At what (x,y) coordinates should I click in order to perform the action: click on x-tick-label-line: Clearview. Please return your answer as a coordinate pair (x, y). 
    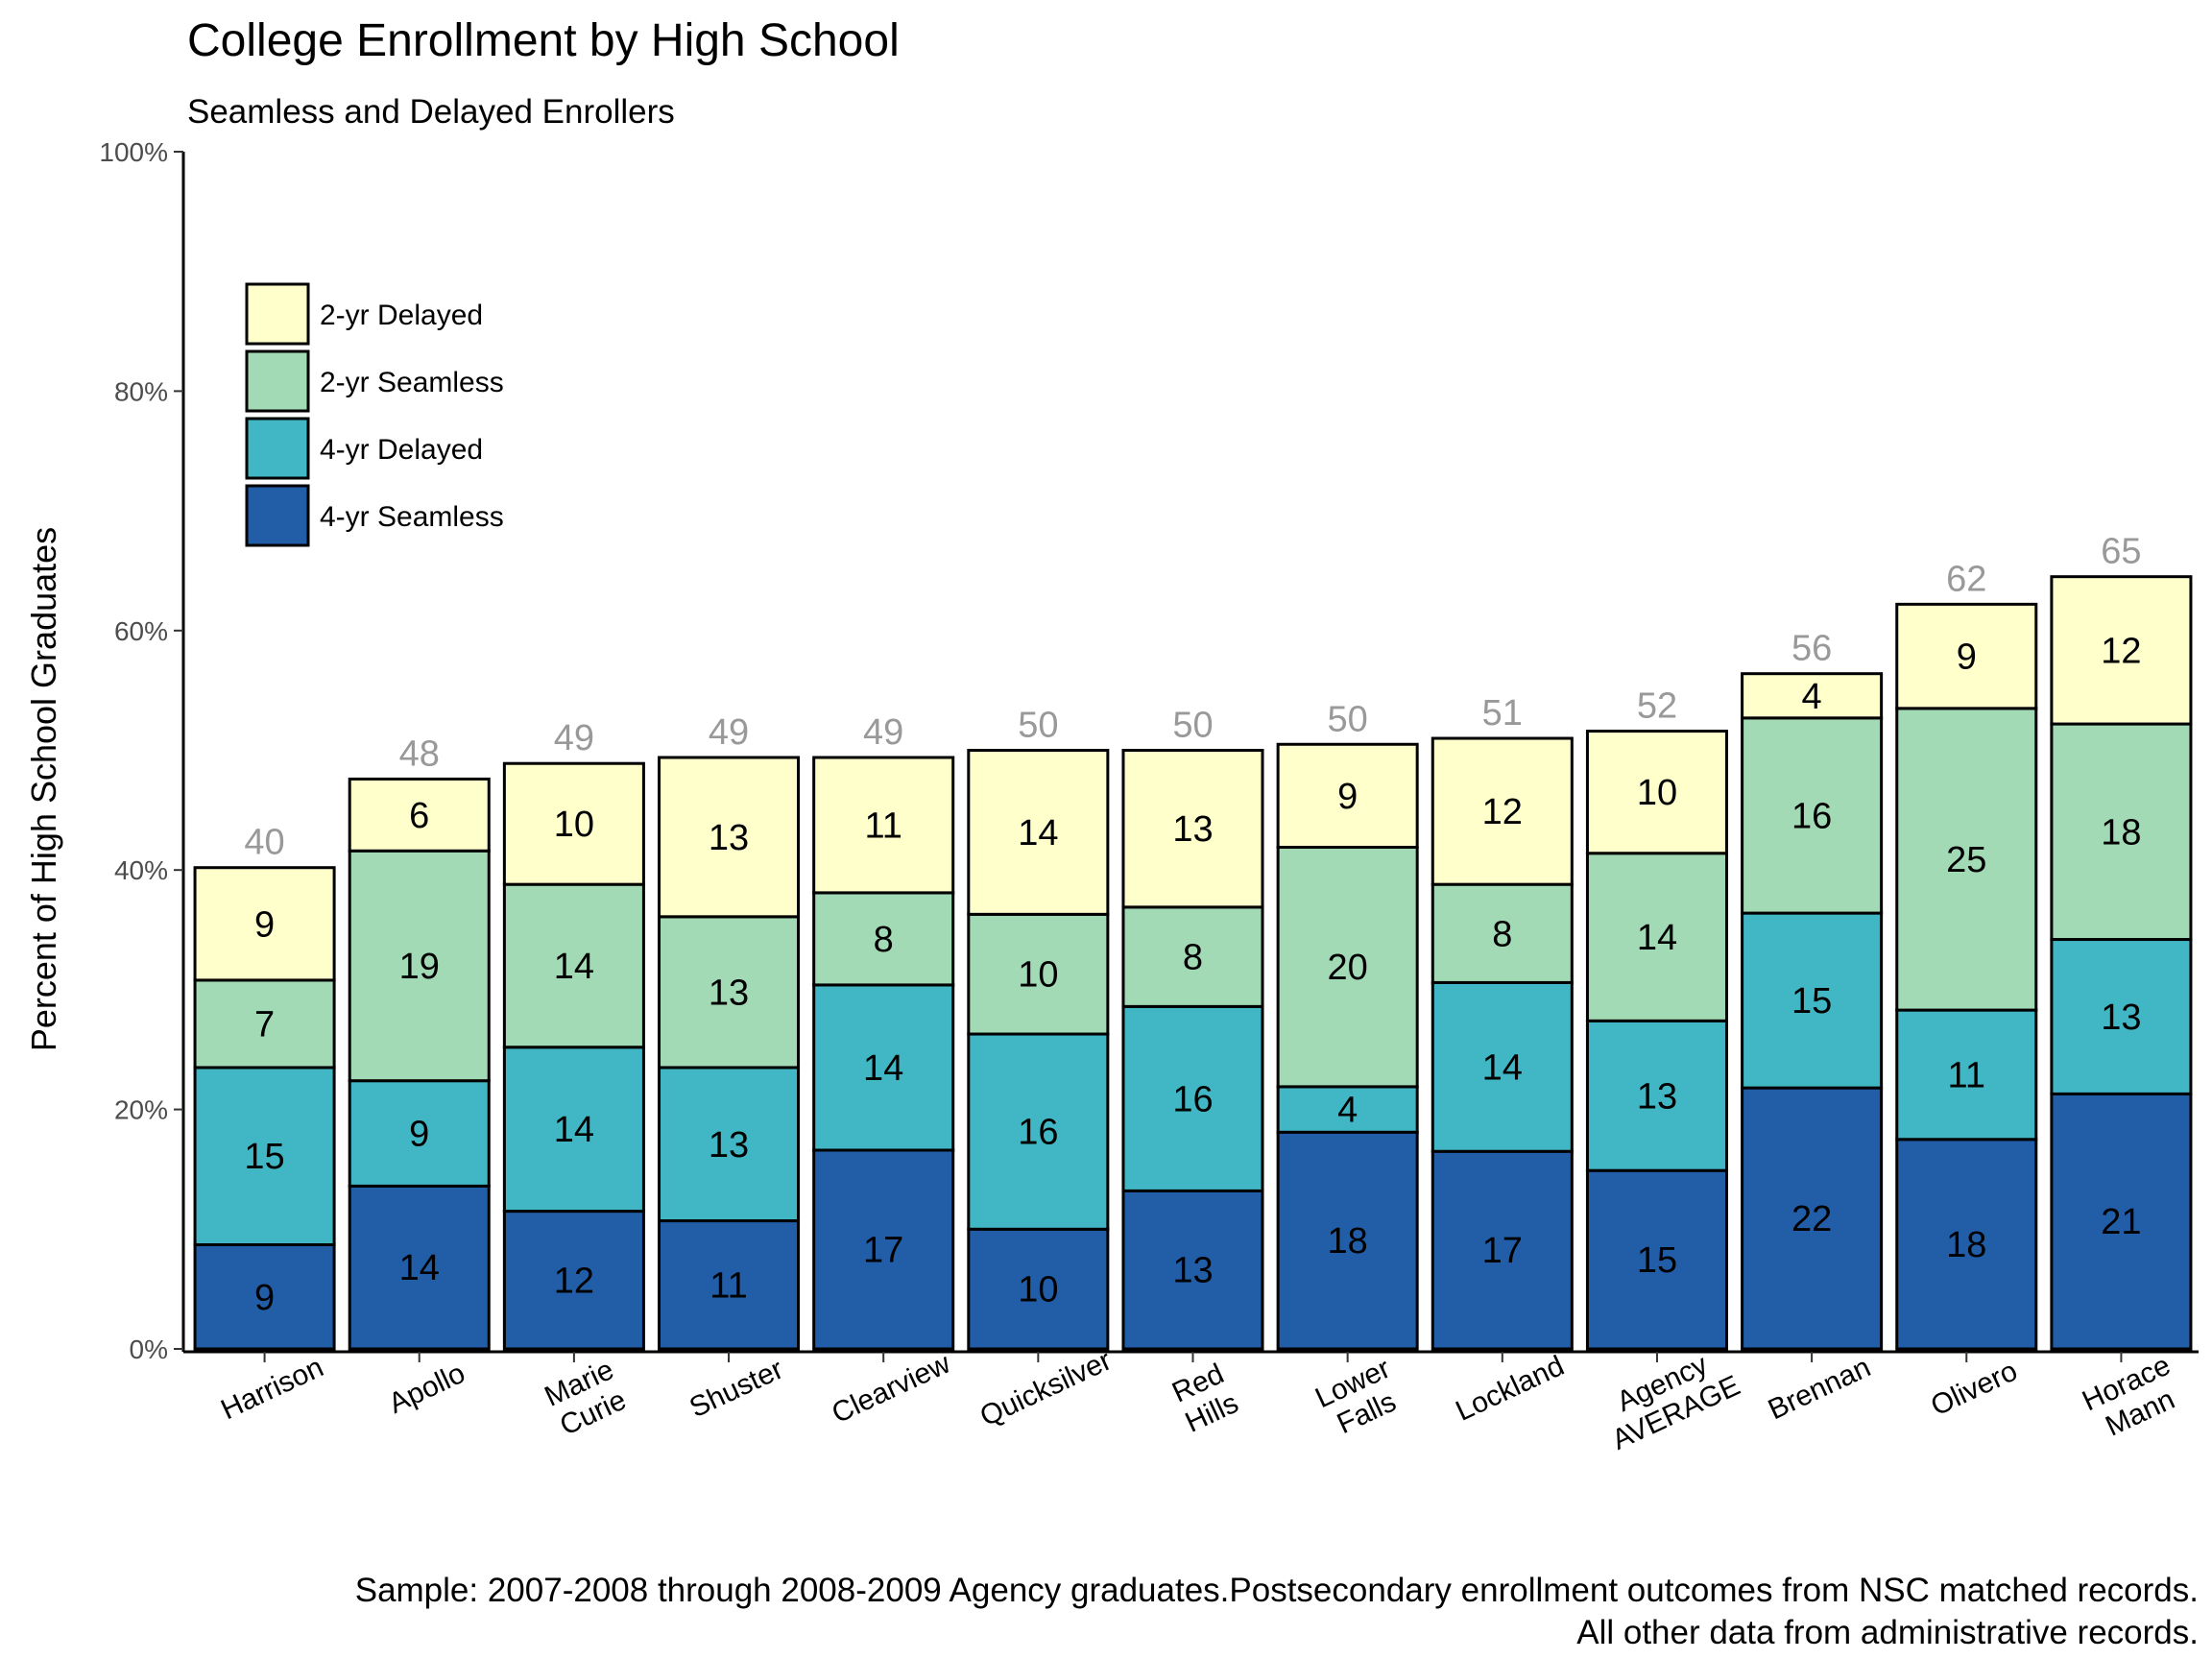
    Looking at the image, I should click on (892, 1388).